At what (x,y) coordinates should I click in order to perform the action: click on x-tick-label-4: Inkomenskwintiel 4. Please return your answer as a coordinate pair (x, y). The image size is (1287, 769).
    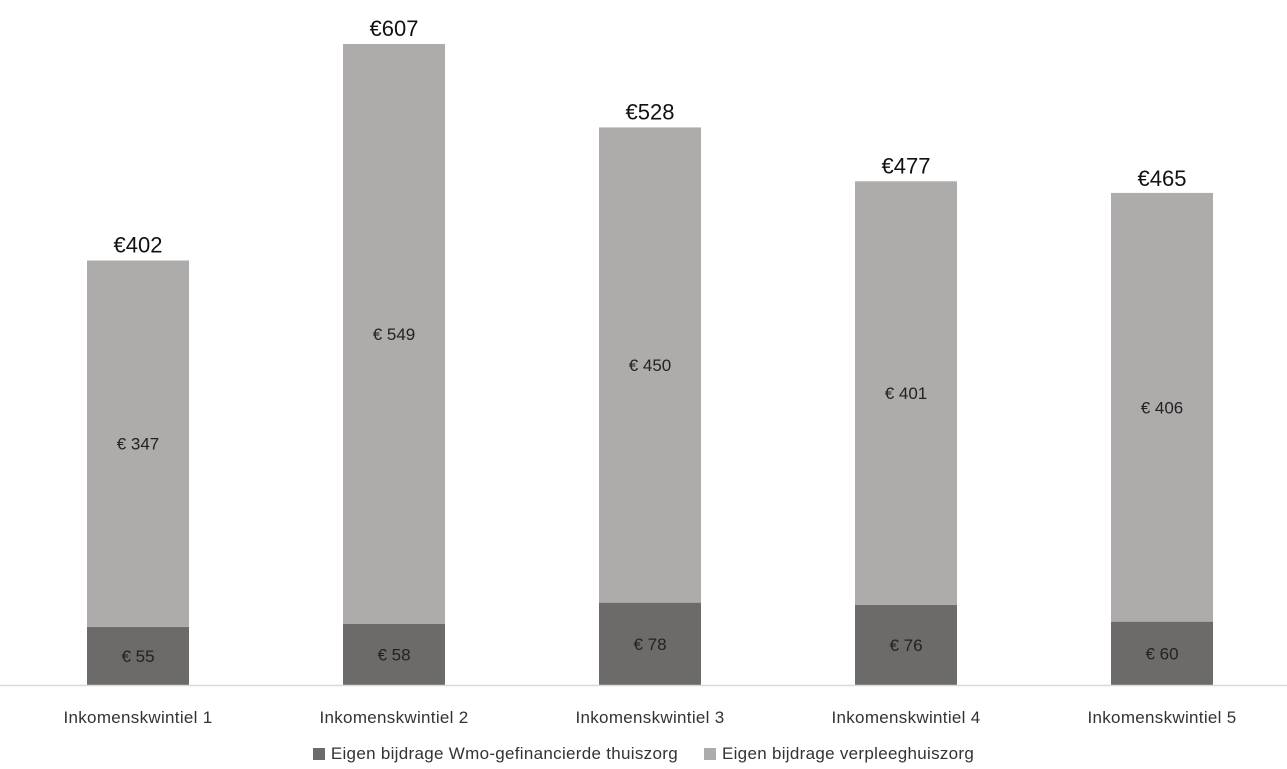
    Looking at the image, I should click on (905, 717).